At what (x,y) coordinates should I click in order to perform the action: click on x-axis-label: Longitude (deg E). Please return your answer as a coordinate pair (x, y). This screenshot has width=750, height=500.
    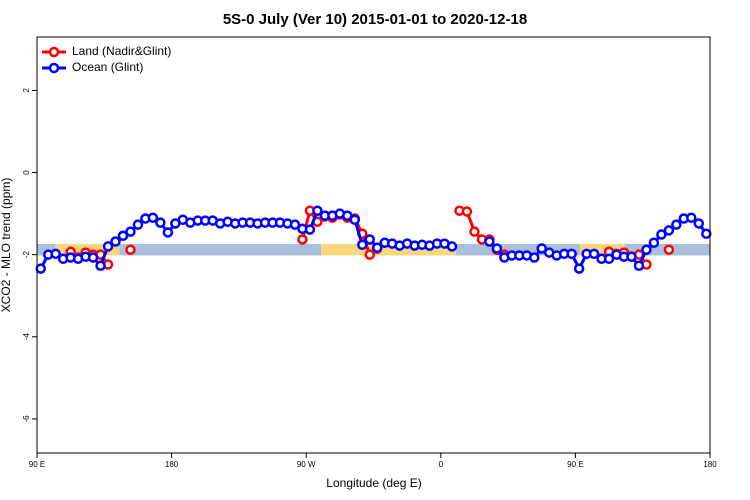
    Looking at the image, I should click on (373, 483).